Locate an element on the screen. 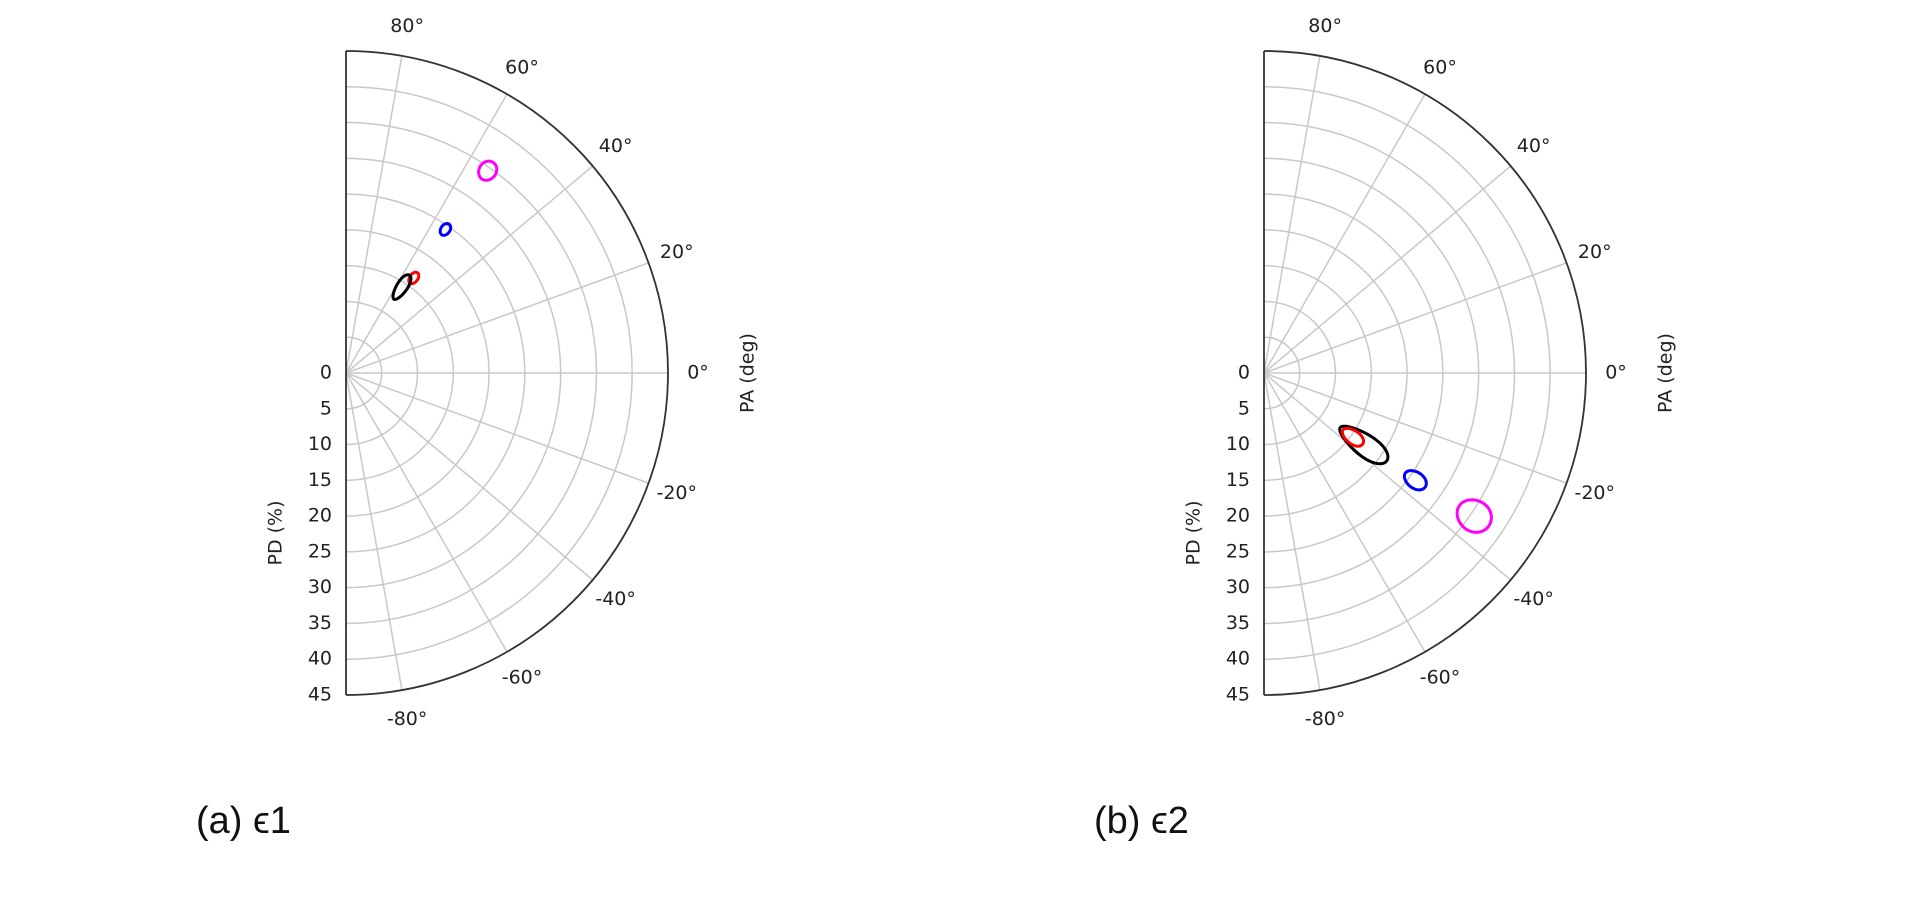  caption: (b) ϵ2 is located at coordinates (1141, 821).